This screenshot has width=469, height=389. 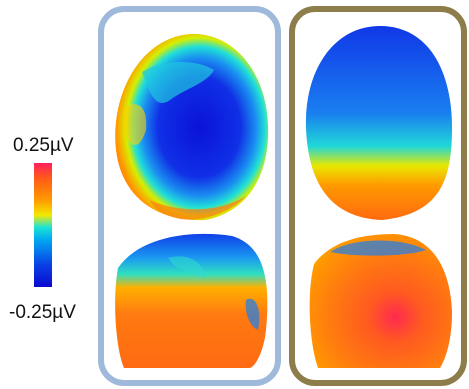 I want to click on colorbar-gradient, so click(x=43, y=225).